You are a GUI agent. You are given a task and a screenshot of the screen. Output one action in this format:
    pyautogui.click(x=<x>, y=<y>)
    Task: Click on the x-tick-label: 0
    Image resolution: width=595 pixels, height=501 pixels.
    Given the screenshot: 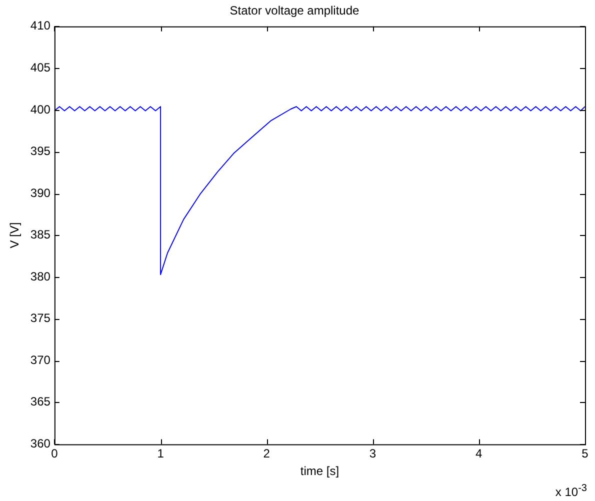 What is the action you would take?
    pyautogui.click(x=54, y=453)
    